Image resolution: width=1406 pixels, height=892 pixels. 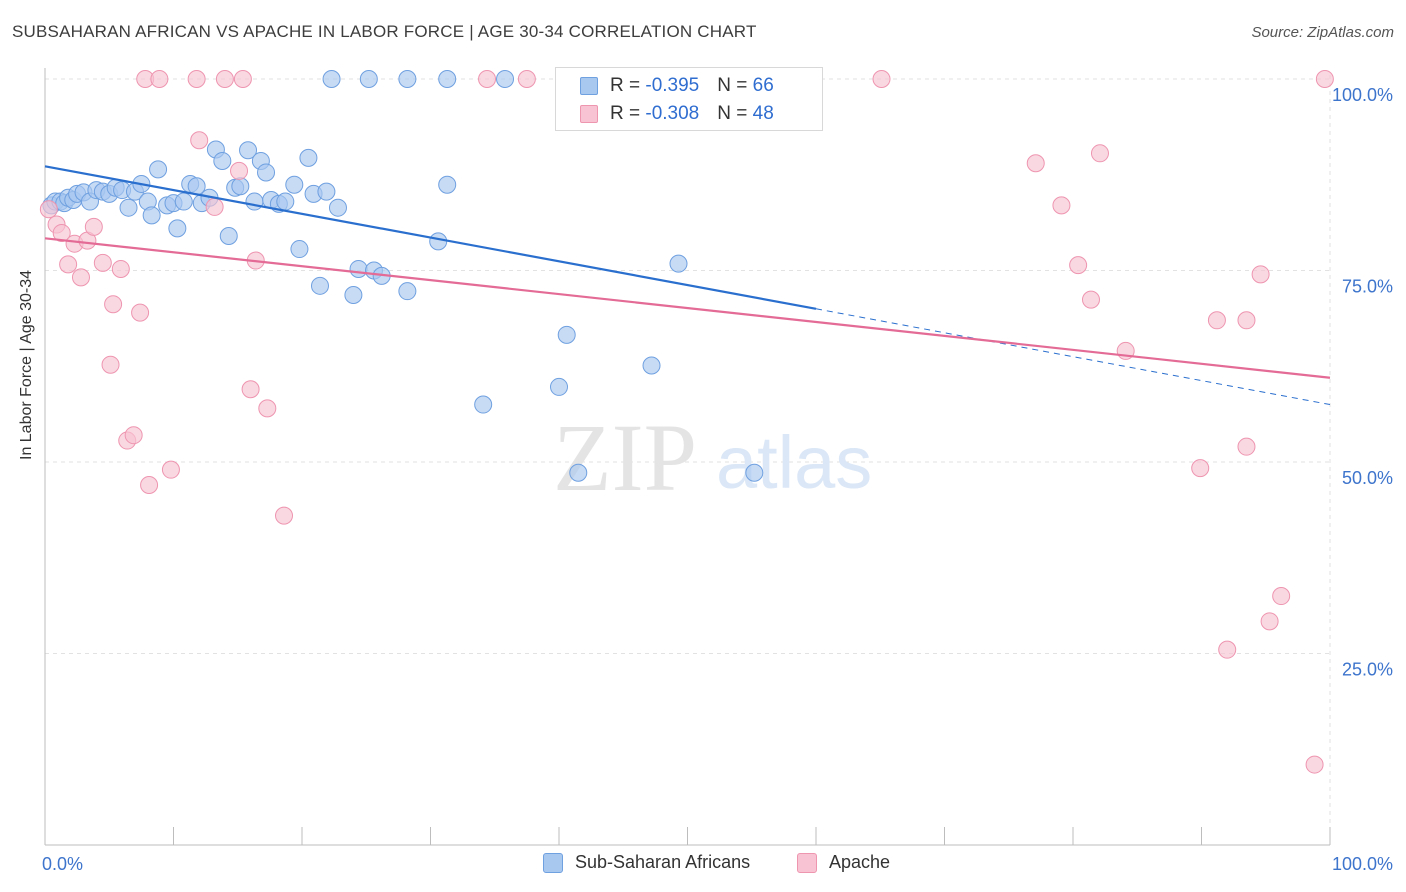 I want to click on legend-row-sub-saharan: R = -0.395 N = 66, so click(x=677, y=86).